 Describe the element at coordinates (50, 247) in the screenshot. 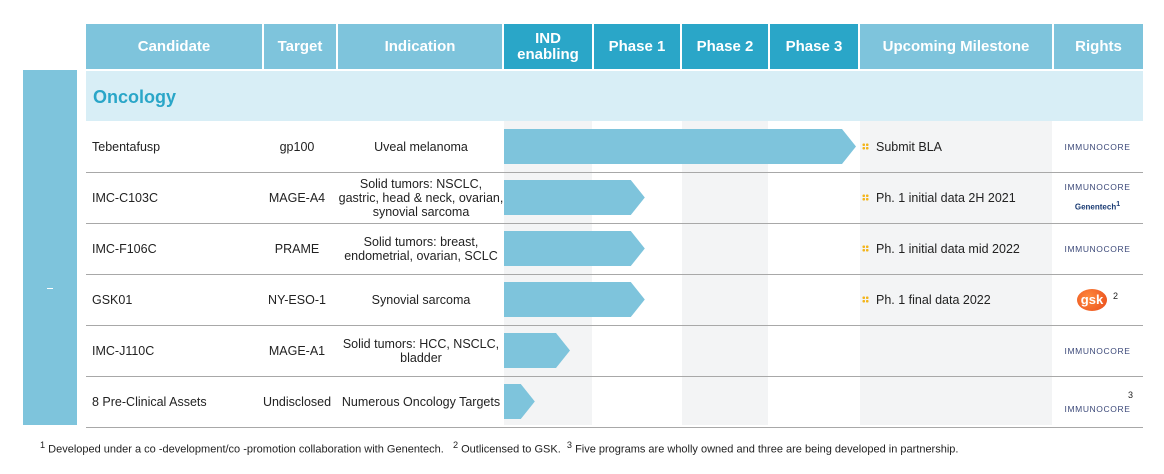

I see `side-bar` at that location.